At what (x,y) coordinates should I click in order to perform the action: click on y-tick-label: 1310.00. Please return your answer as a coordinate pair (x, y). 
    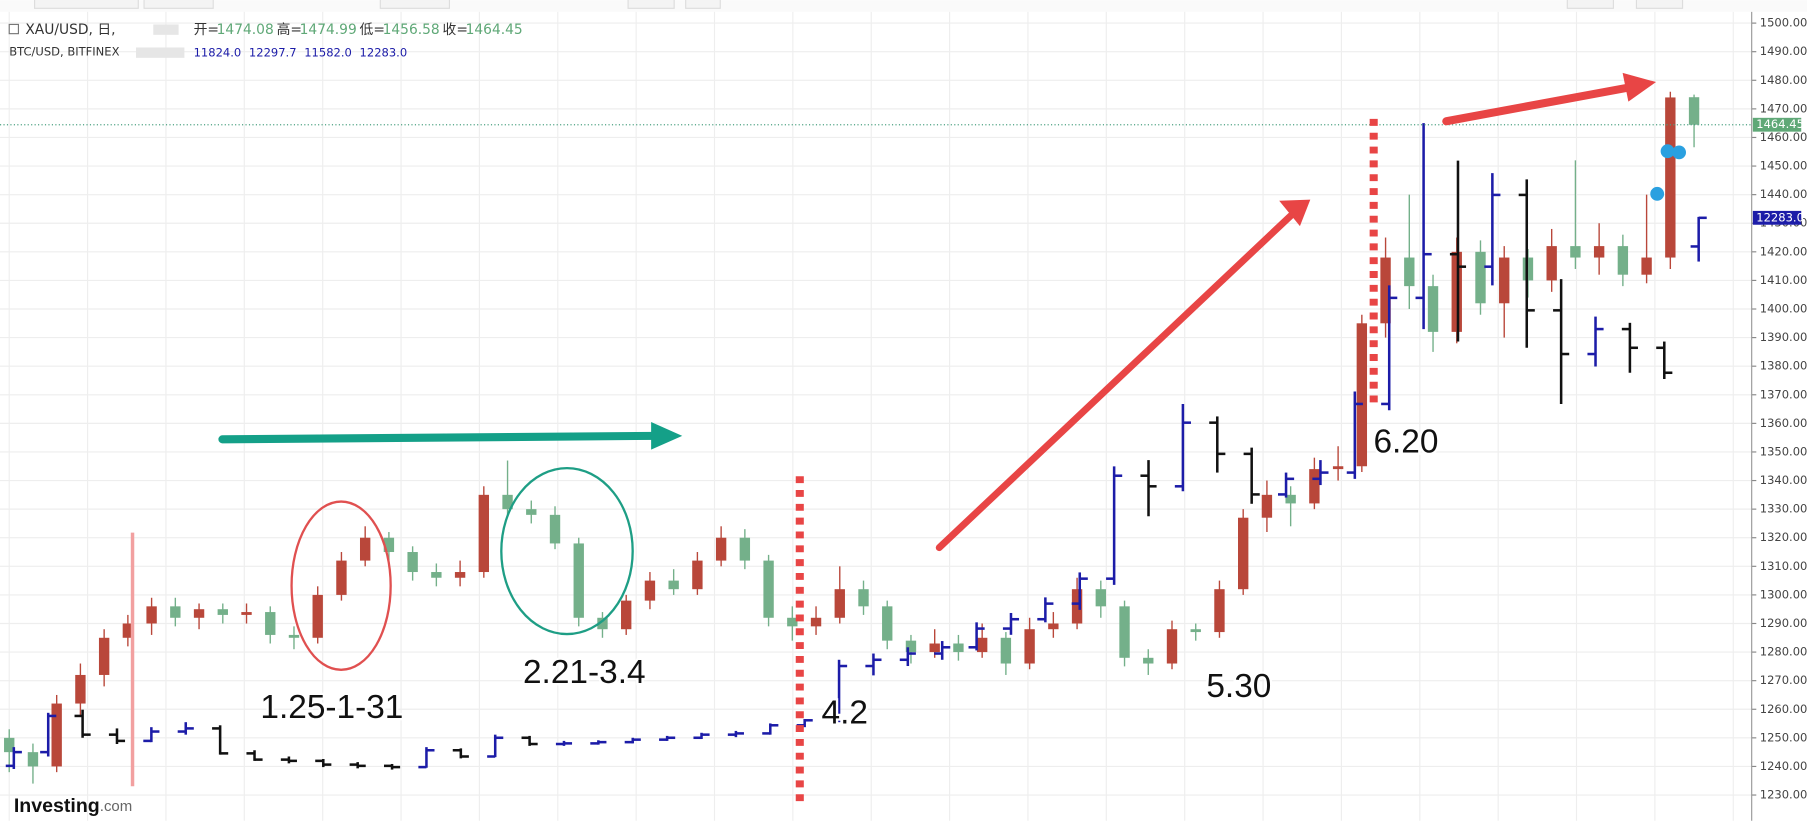
    Looking at the image, I should click on (1783, 566).